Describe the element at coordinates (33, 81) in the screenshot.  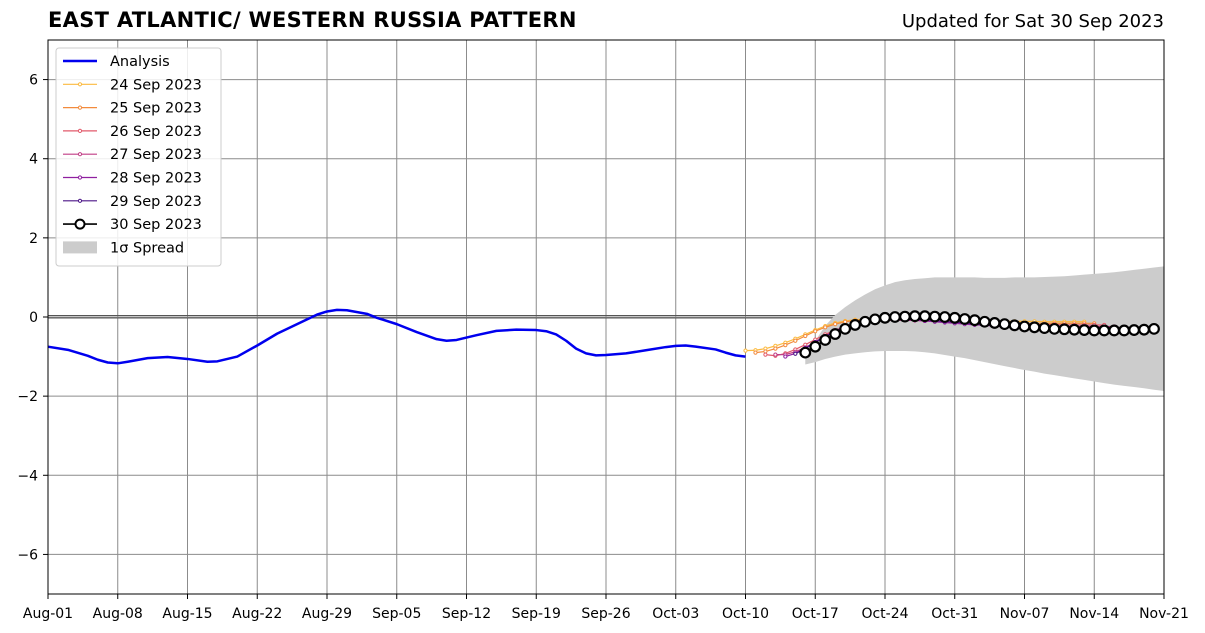
I see `y-tick-label: 6` at that location.